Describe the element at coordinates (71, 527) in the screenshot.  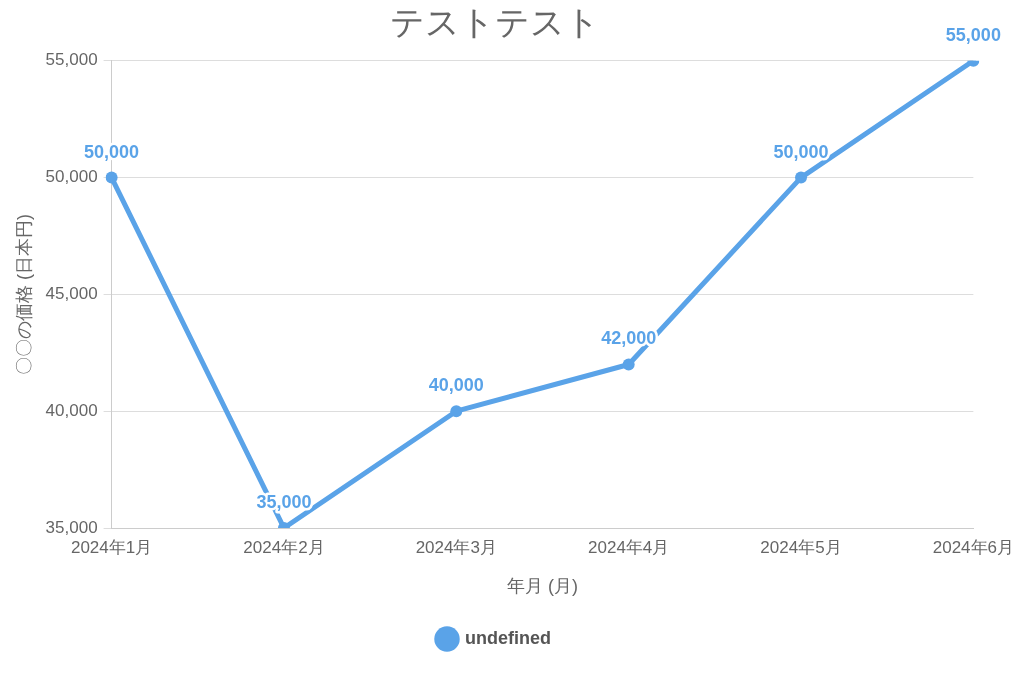
I see `y-tick-label: 35,000` at that location.